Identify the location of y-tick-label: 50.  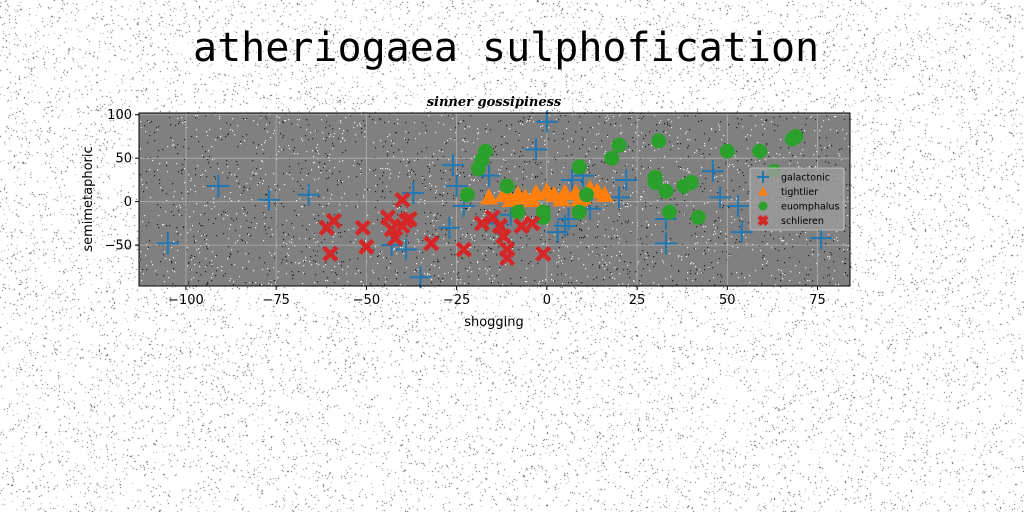
(123, 159).